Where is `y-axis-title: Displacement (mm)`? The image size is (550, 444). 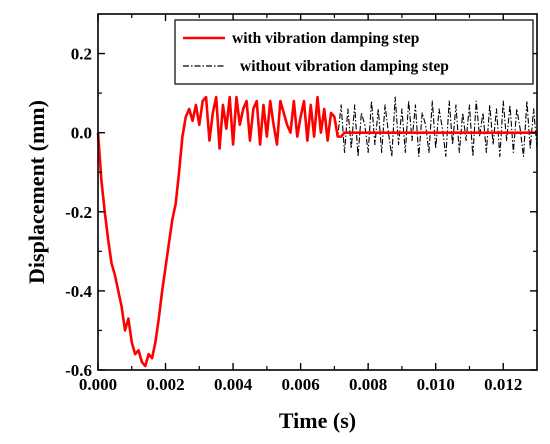
y-axis-title: Displacement (mm) is located at coordinates (36, 192).